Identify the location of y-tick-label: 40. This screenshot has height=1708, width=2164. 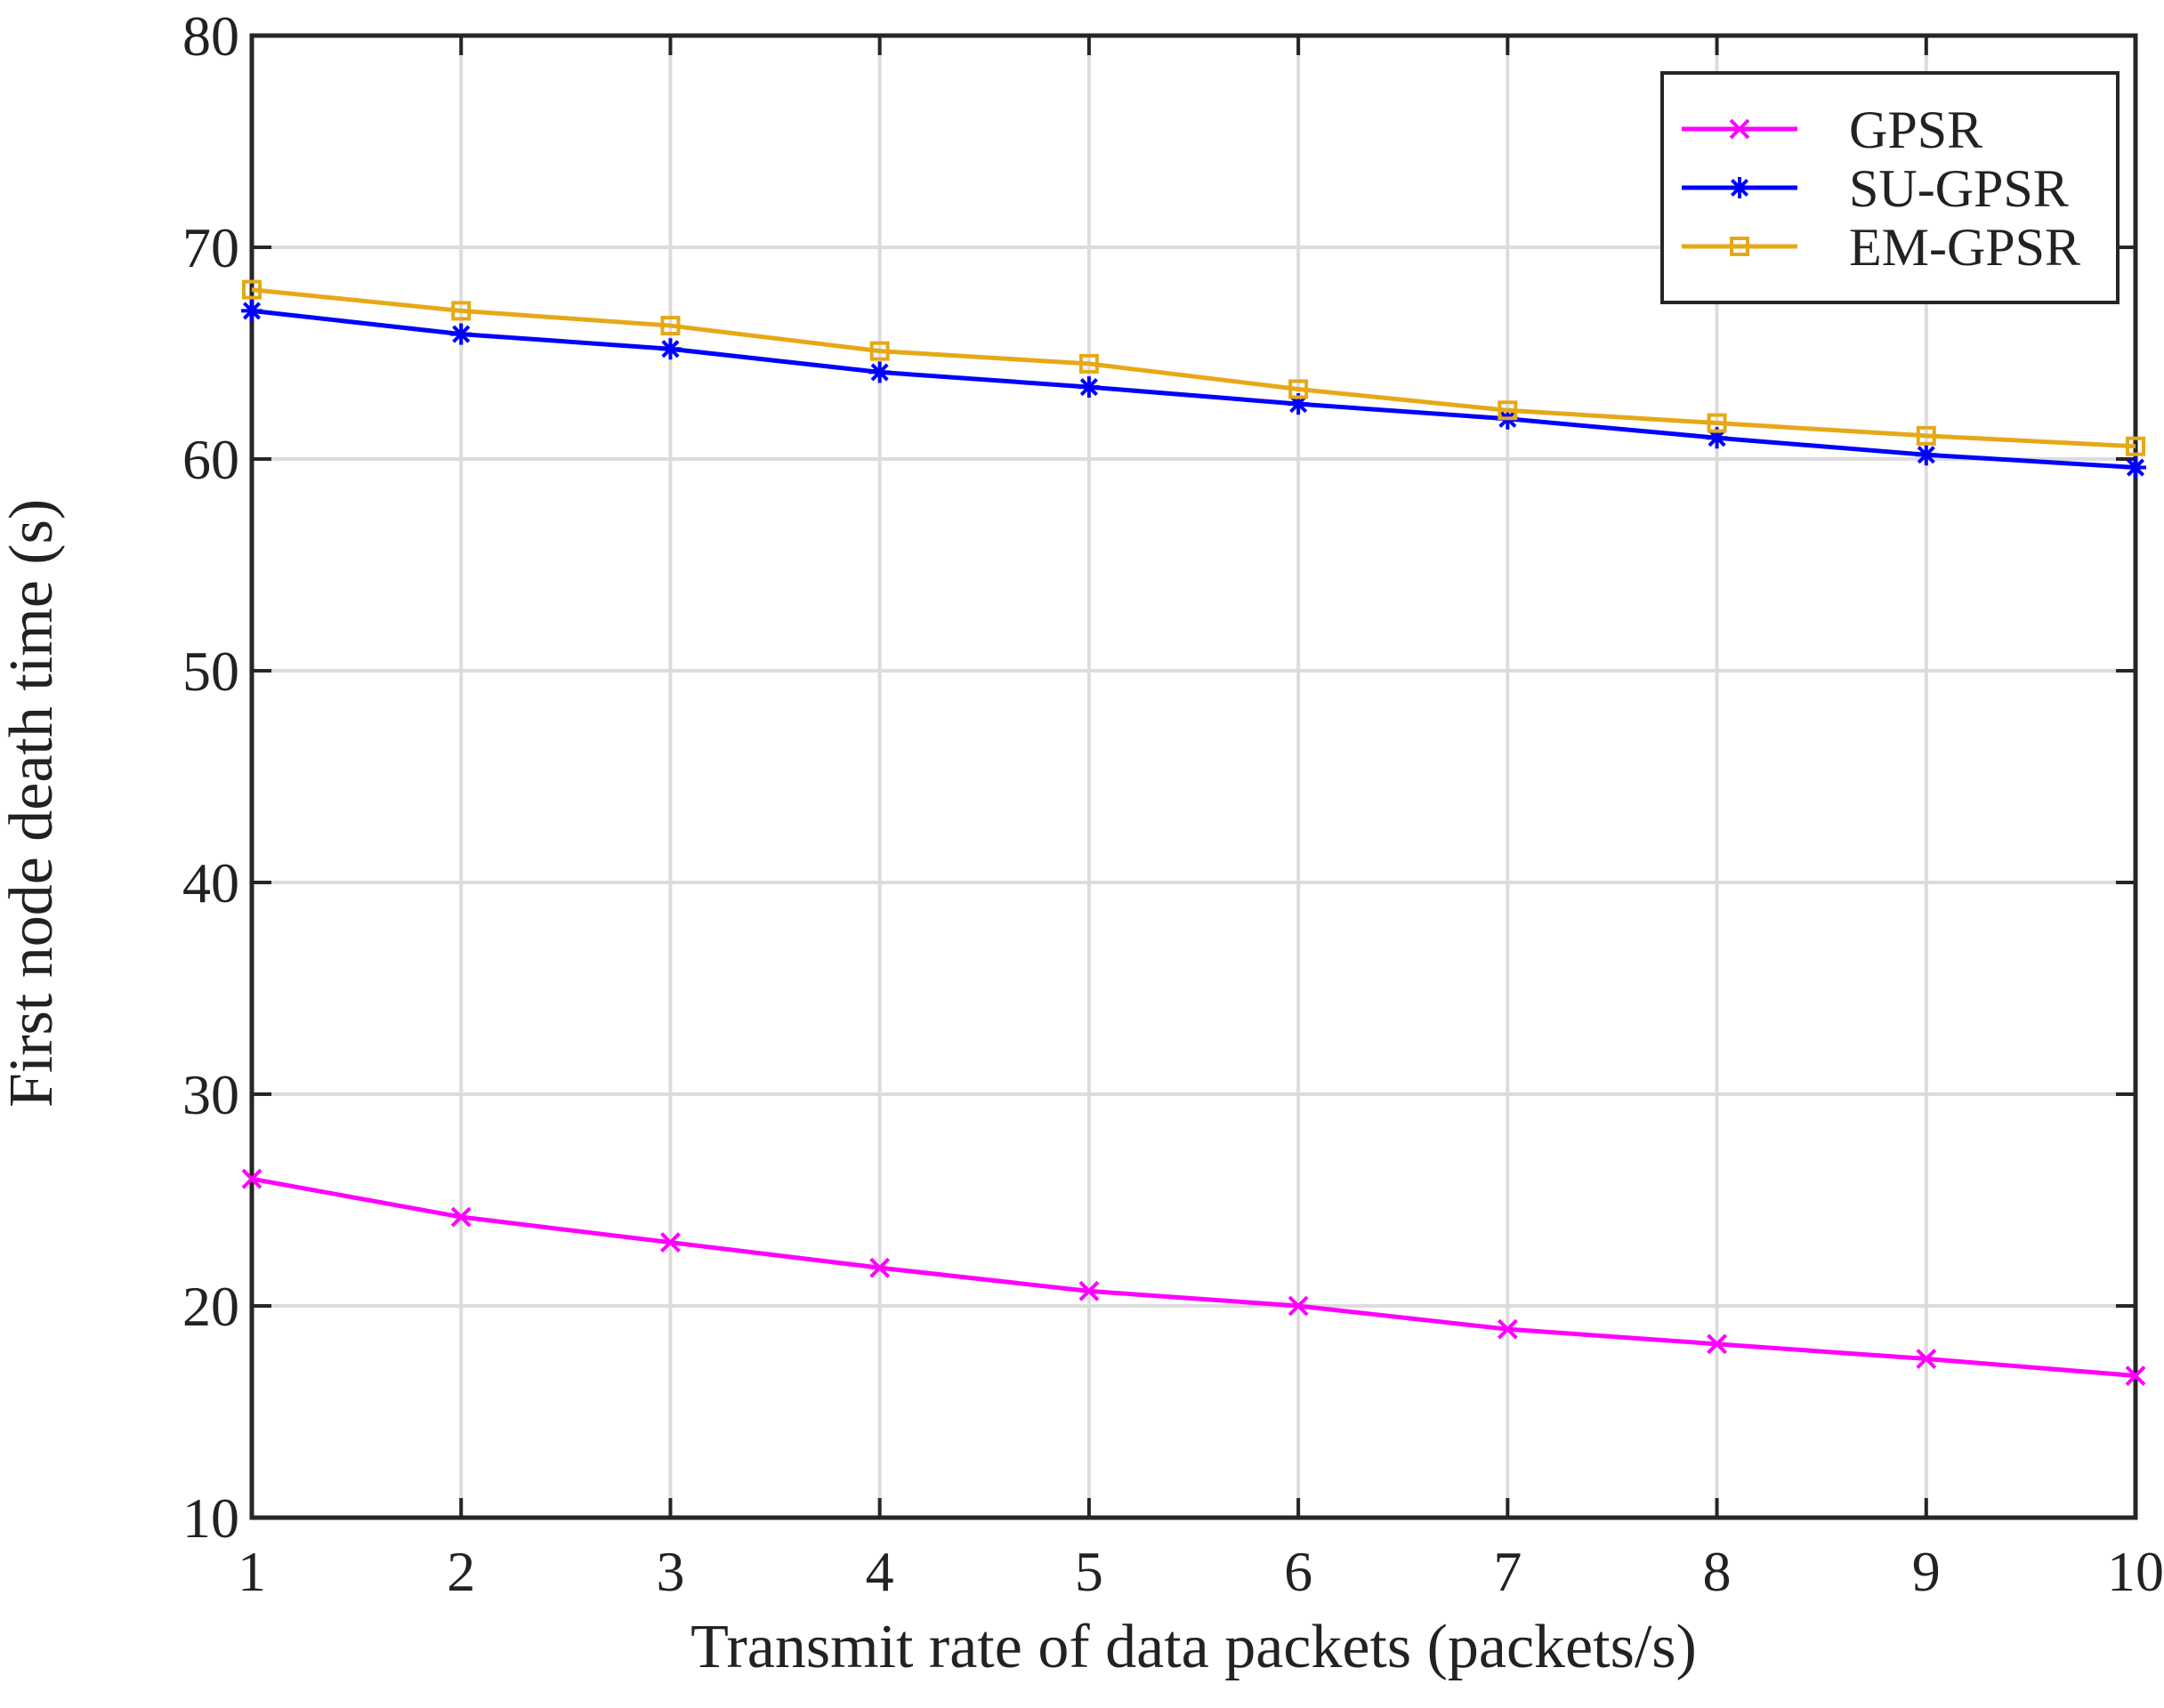
(210, 882).